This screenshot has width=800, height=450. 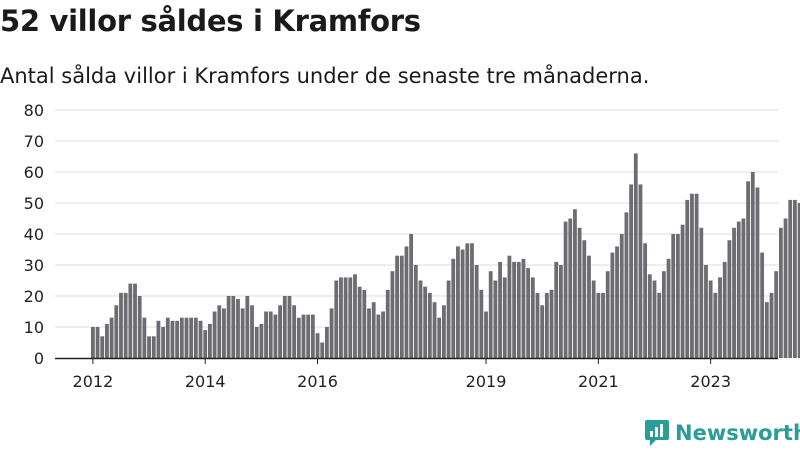 I want to click on x-tick-label: 2014, so click(x=205, y=381).